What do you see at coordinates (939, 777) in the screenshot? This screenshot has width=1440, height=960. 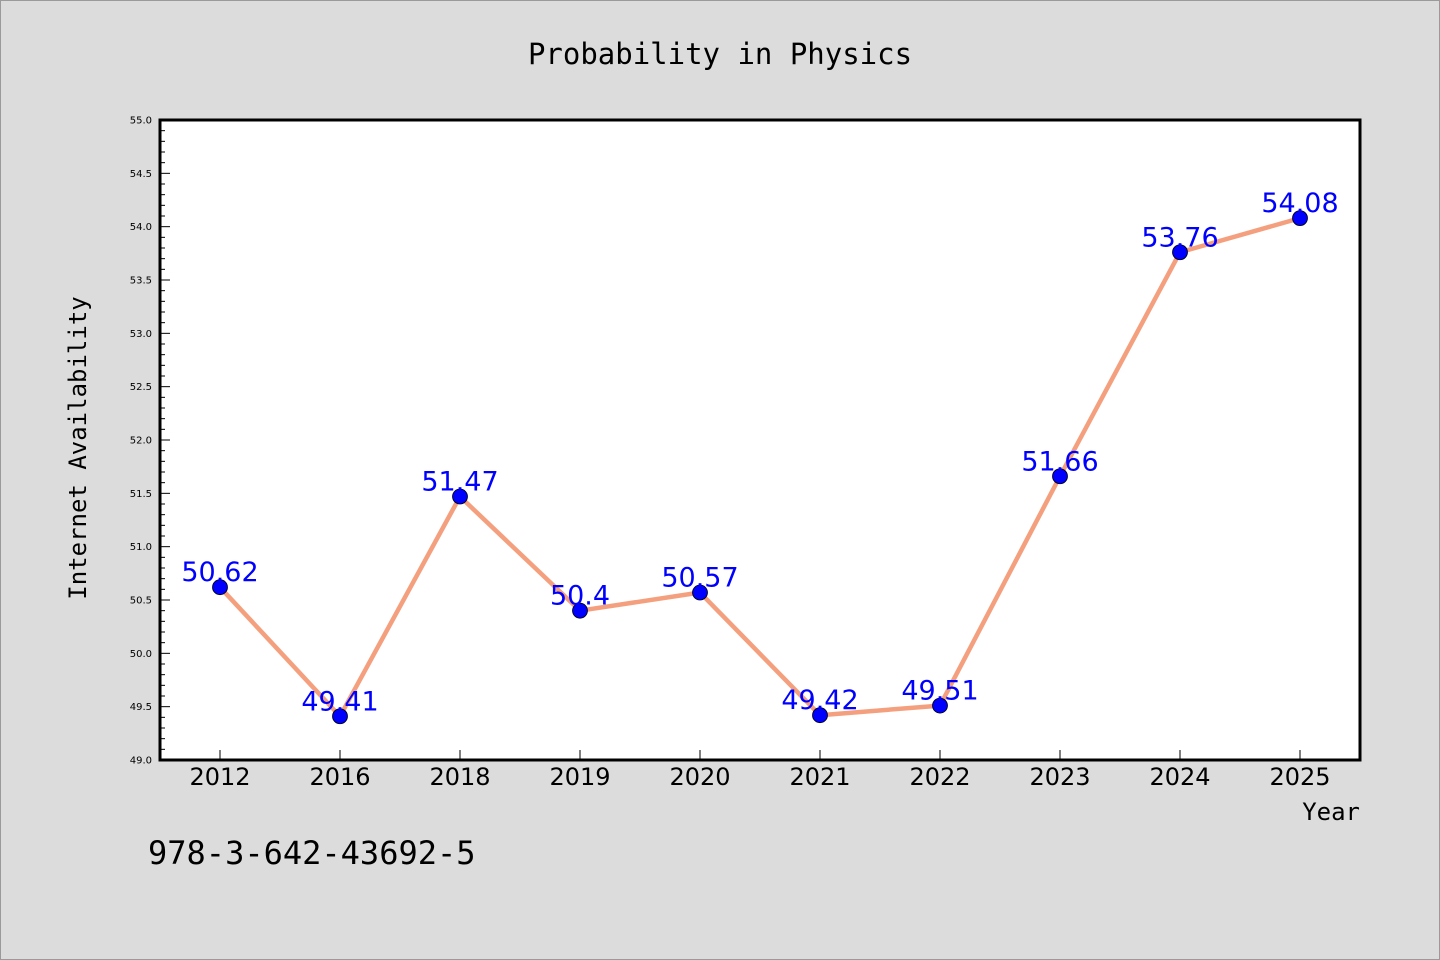 I see `x-tick-label: 2022` at bounding box center [939, 777].